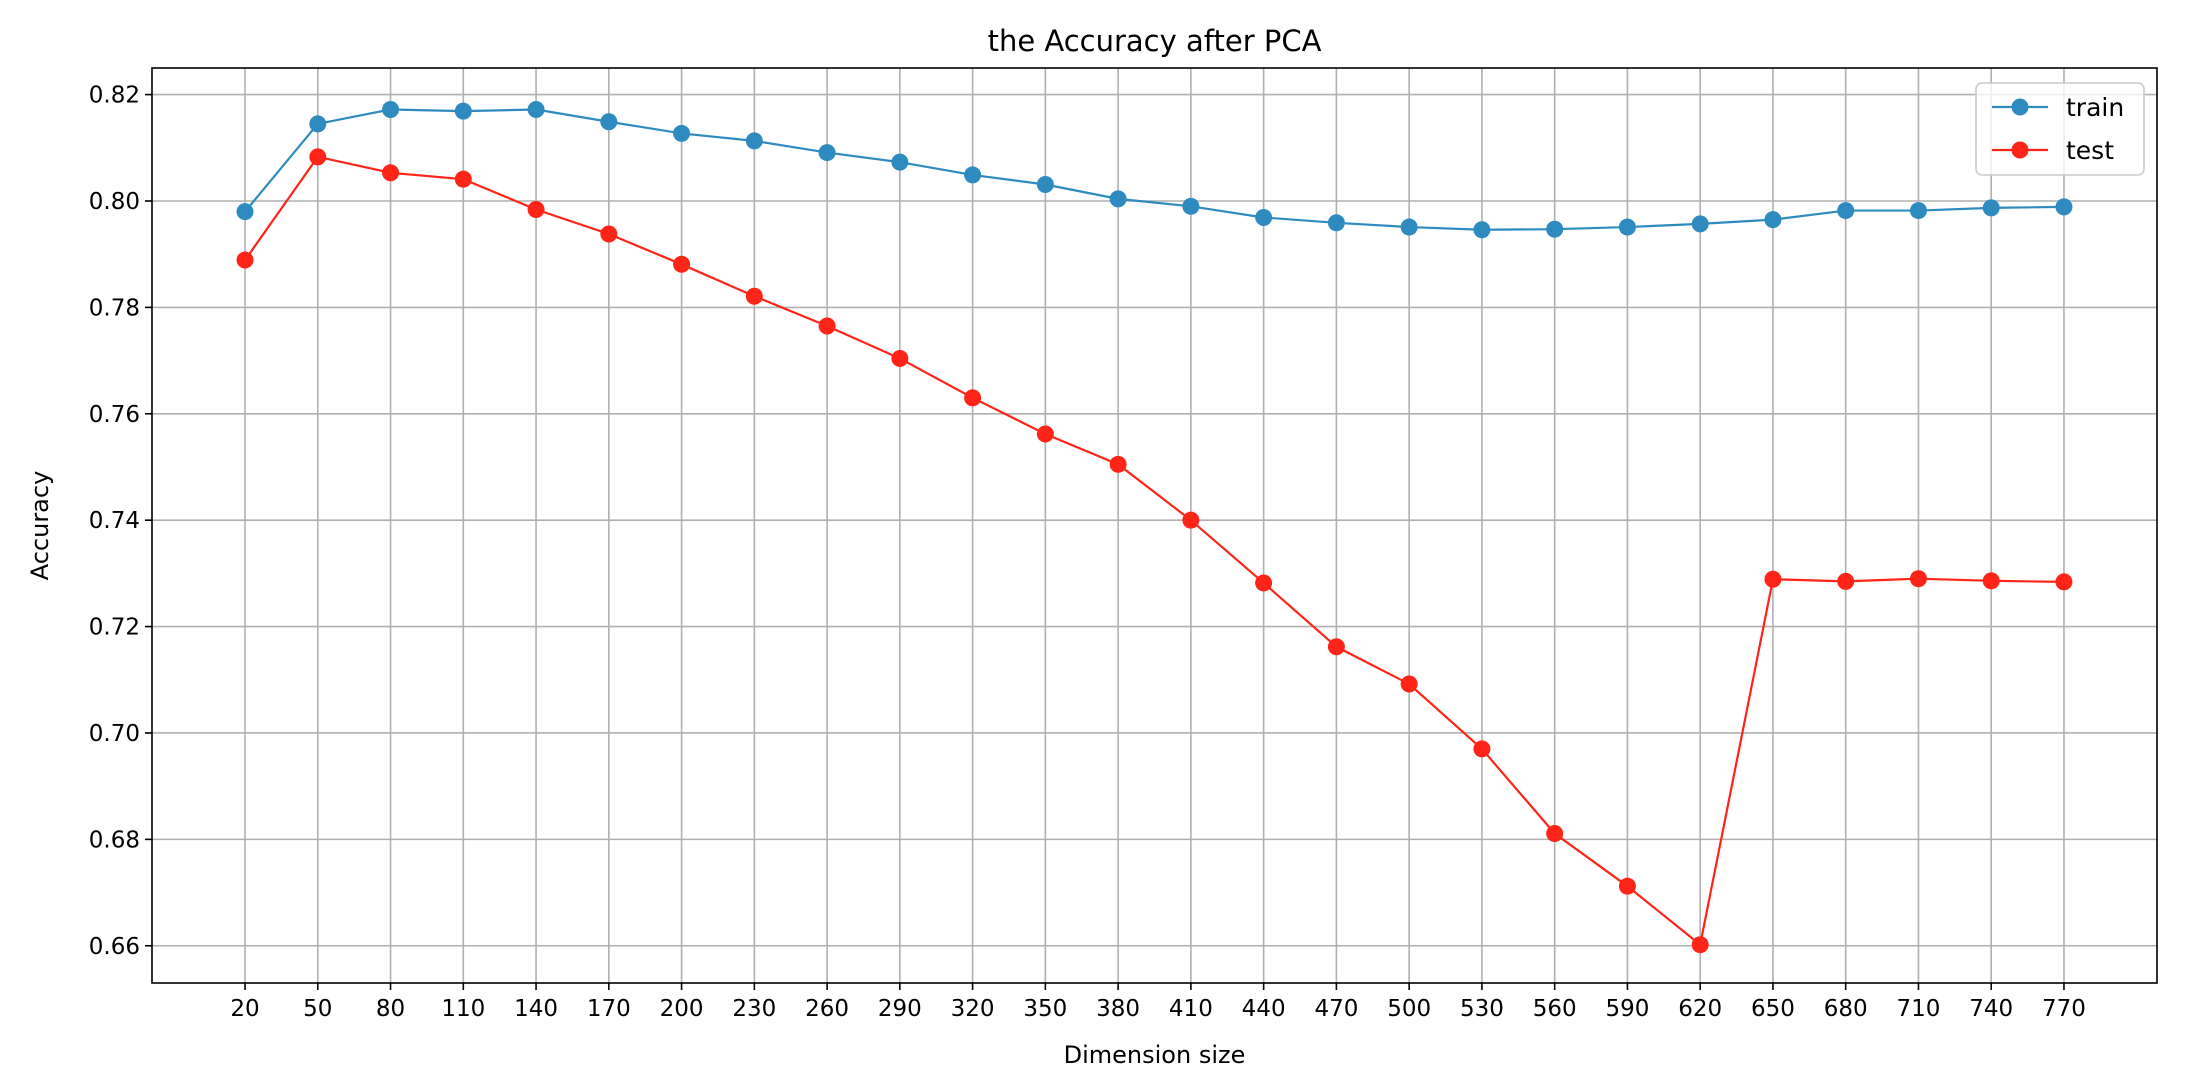  What do you see at coordinates (2090, 150) in the screenshot?
I see `legend-label-test: test` at bounding box center [2090, 150].